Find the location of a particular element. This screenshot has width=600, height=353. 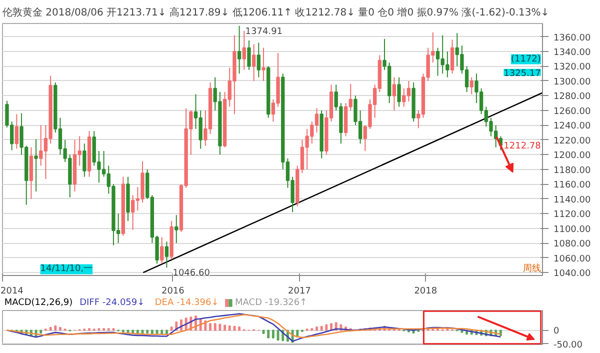

annotation: 14/11/10,一 is located at coordinates (66, 269).